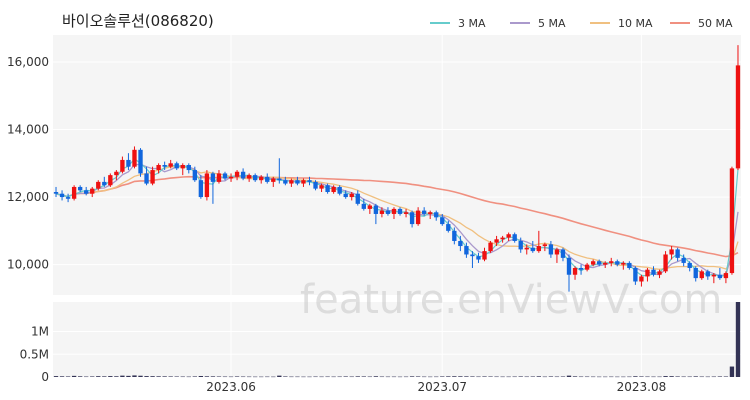  Describe the element at coordinates (642, 387) in the screenshot. I see `date-tick-label: 2023.08` at that location.